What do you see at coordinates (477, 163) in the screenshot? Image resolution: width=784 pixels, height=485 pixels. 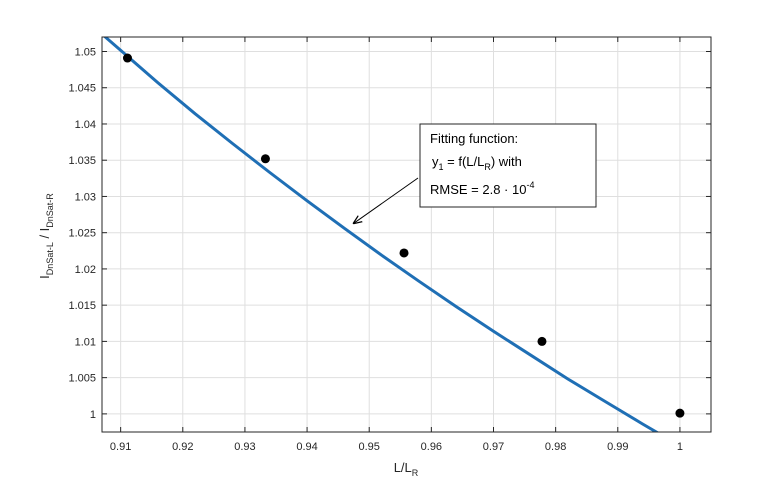 I see `annotation-line-2: y1 = f(L/LR) with` at bounding box center [477, 163].